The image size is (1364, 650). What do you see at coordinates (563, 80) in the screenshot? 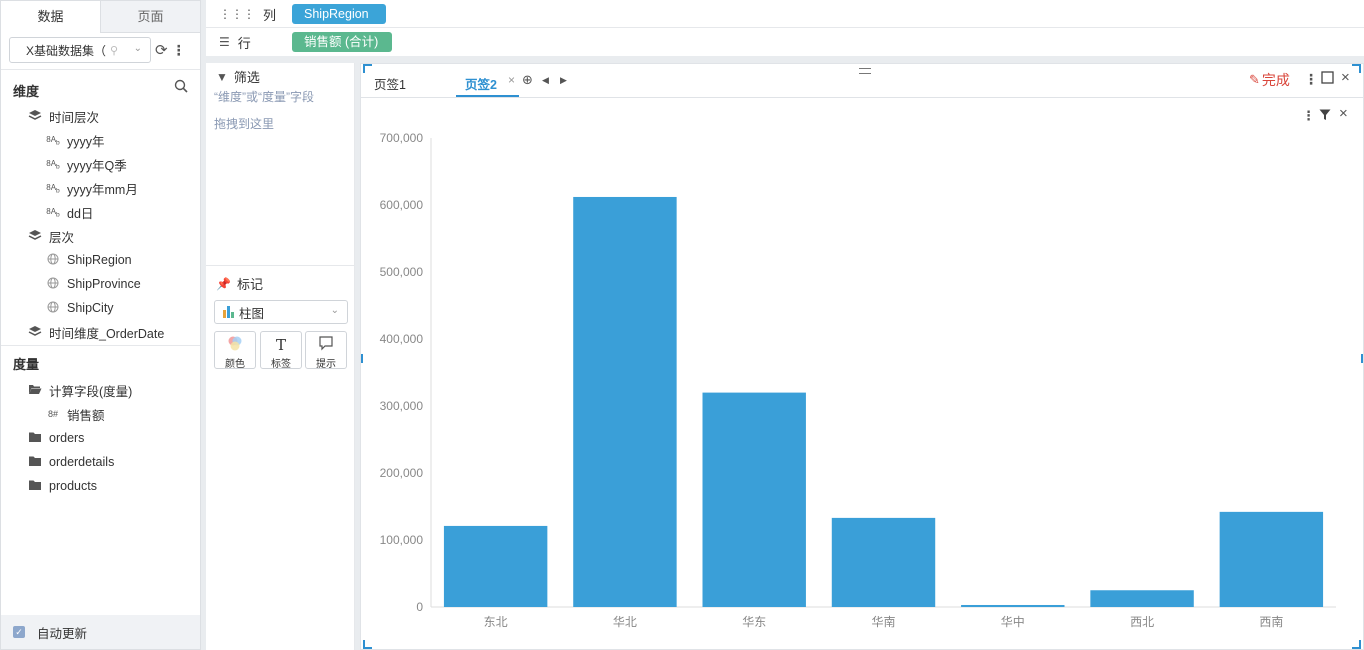
I see `next-tab-icon: ▶` at bounding box center [563, 80].